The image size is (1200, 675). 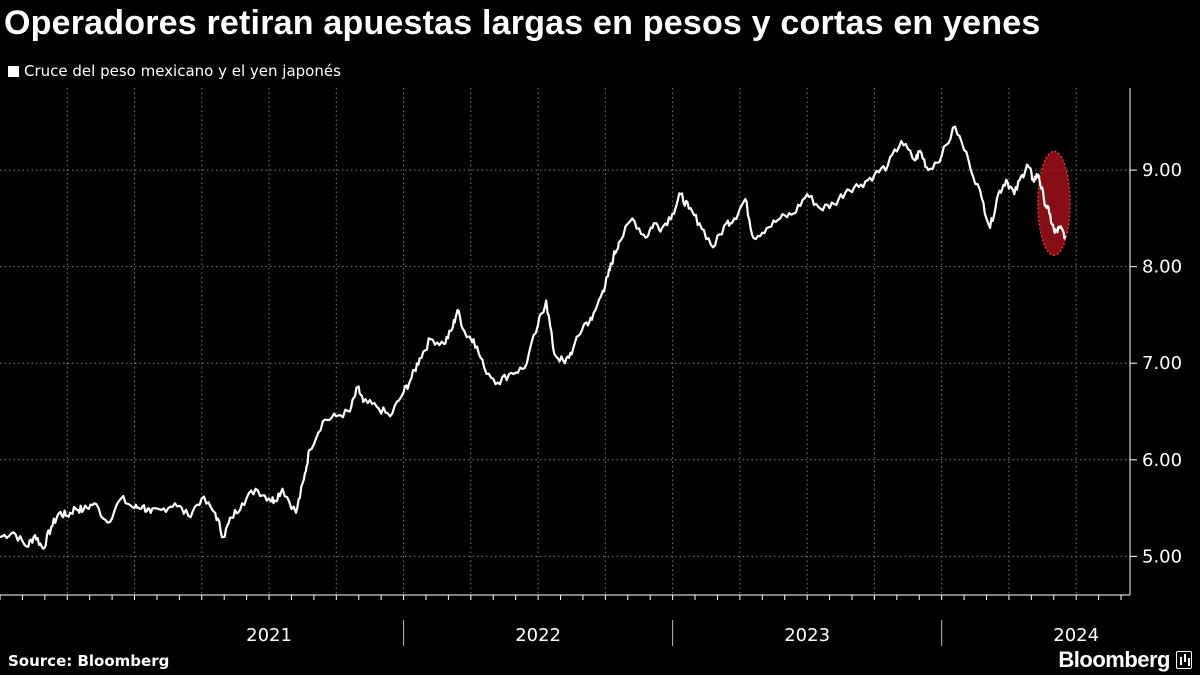 I want to click on legend: Cruce del peso mexicano y el yen japonés, so click(x=174, y=71).